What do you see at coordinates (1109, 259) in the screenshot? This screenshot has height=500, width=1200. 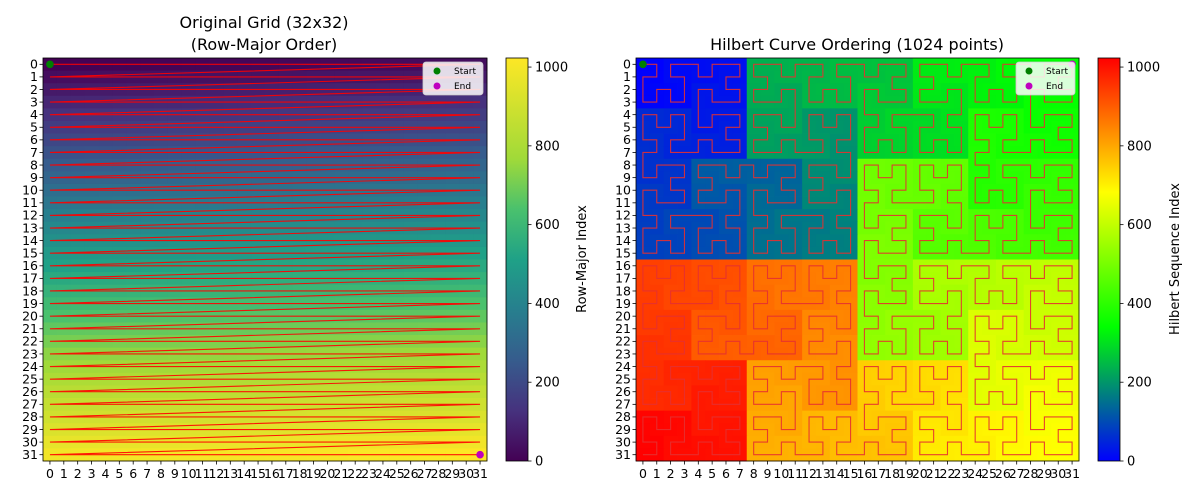 I see `colorbar-gradient-right` at bounding box center [1109, 259].